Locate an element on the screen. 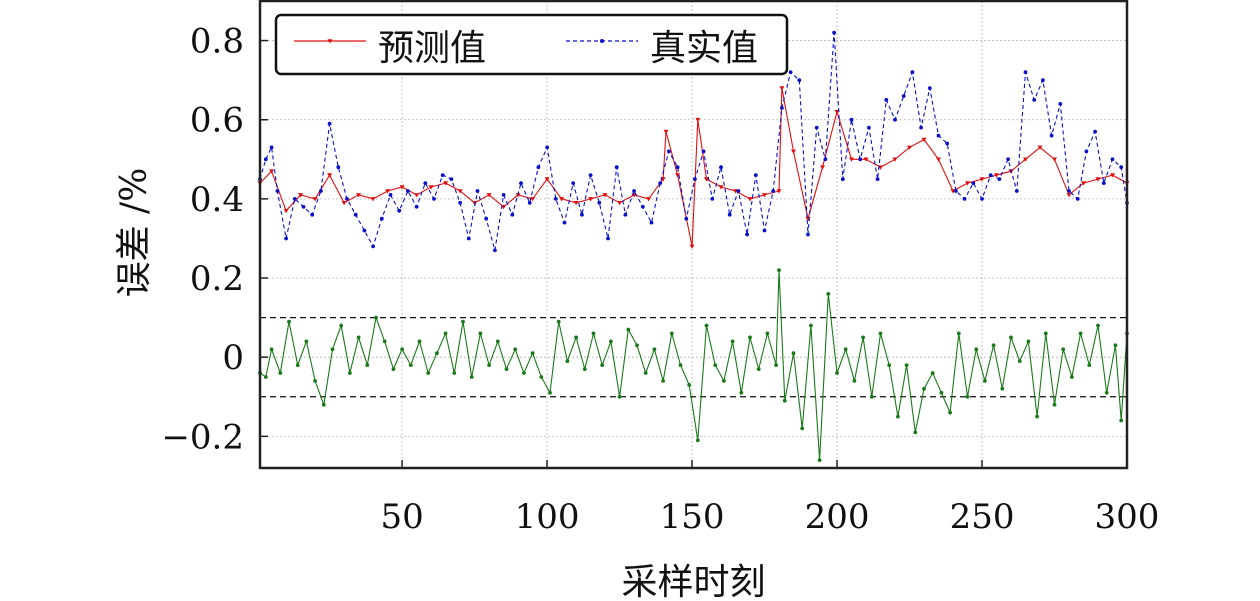 Image resolution: width=1260 pixels, height=601 pixels. x-tick-label: 100 is located at coordinates (547, 517).